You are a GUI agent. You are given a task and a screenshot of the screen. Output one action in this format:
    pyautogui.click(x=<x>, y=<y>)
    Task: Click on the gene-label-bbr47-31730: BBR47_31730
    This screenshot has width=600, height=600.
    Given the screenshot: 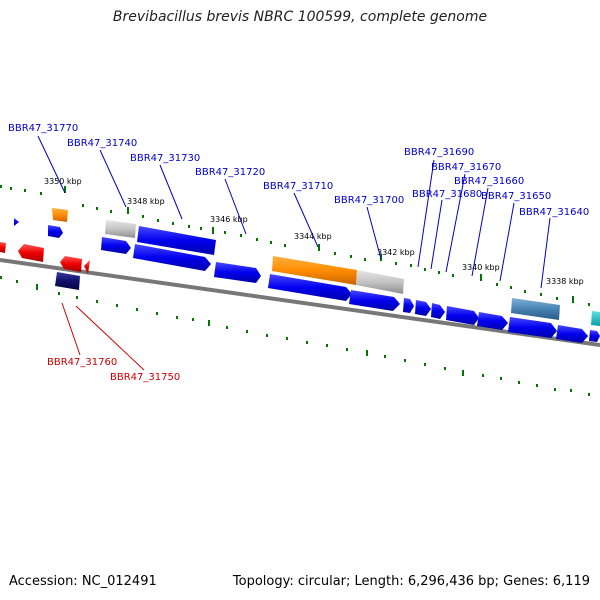 What is the action you would take?
    pyautogui.click(x=165, y=158)
    